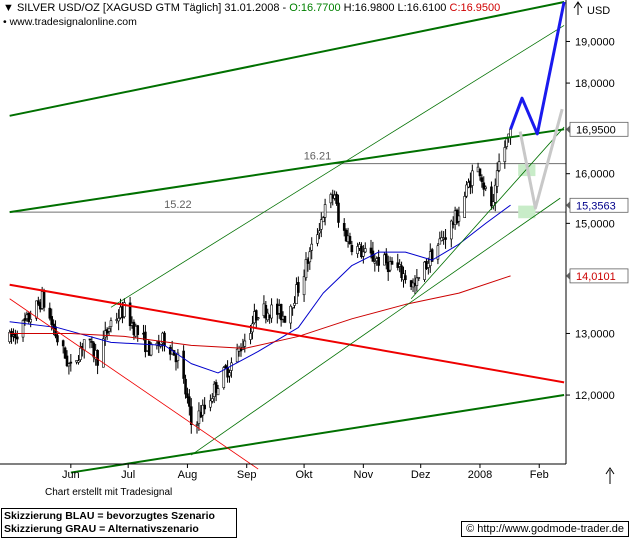 The height and width of the screenshot is (539, 630). What do you see at coordinates (545, 529) in the screenshot?
I see `copyright-link: © http://www.godmode-trader.de` at bounding box center [545, 529].